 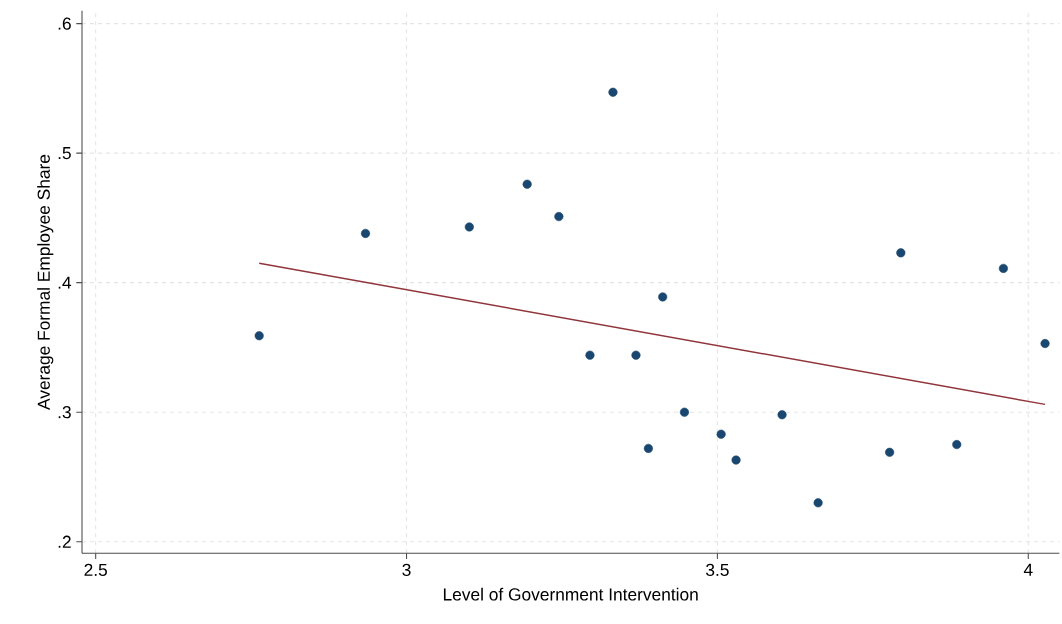 I want to click on y-tick-label: .5, so click(x=64, y=153).